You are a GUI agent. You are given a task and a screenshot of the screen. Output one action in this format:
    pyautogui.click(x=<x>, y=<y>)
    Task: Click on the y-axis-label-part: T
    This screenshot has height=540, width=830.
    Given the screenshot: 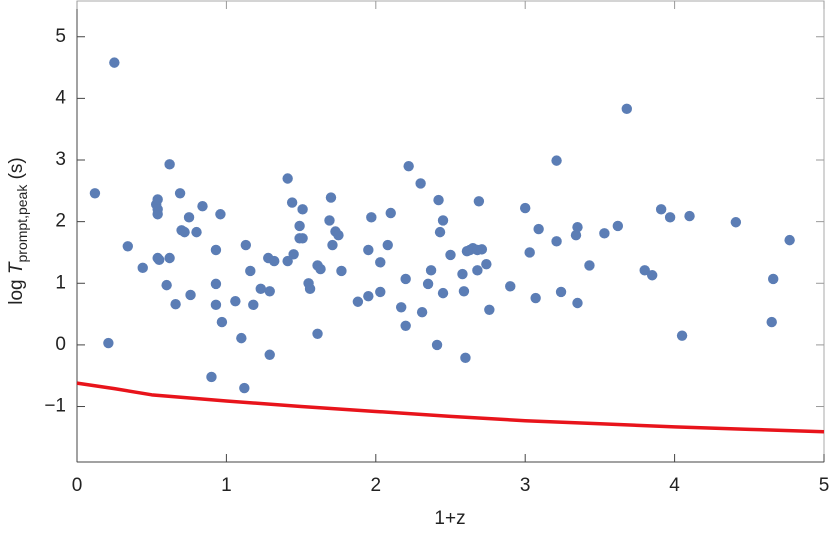 What is the action you would take?
    pyautogui.click(x=16, y=267)
    